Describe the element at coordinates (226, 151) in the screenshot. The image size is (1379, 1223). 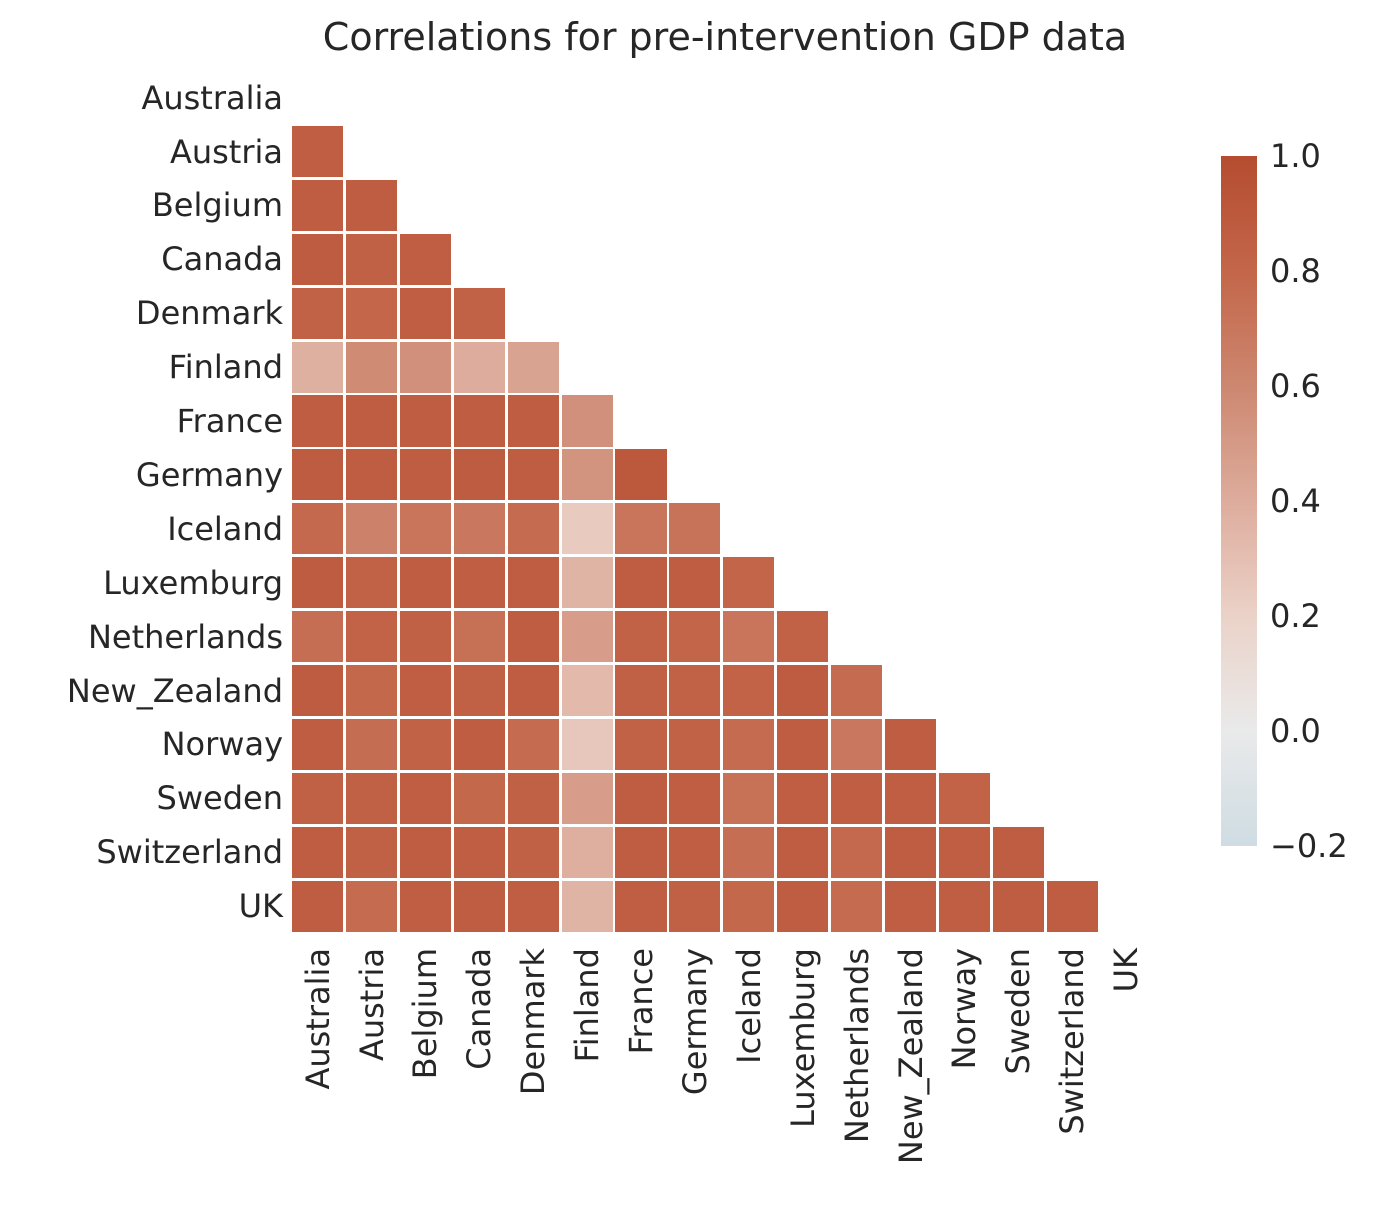
I see `y-tick-label: Austria` at that location.